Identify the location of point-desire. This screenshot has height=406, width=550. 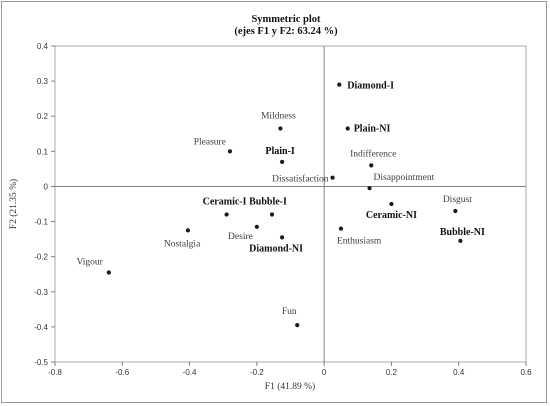
(256, 226).